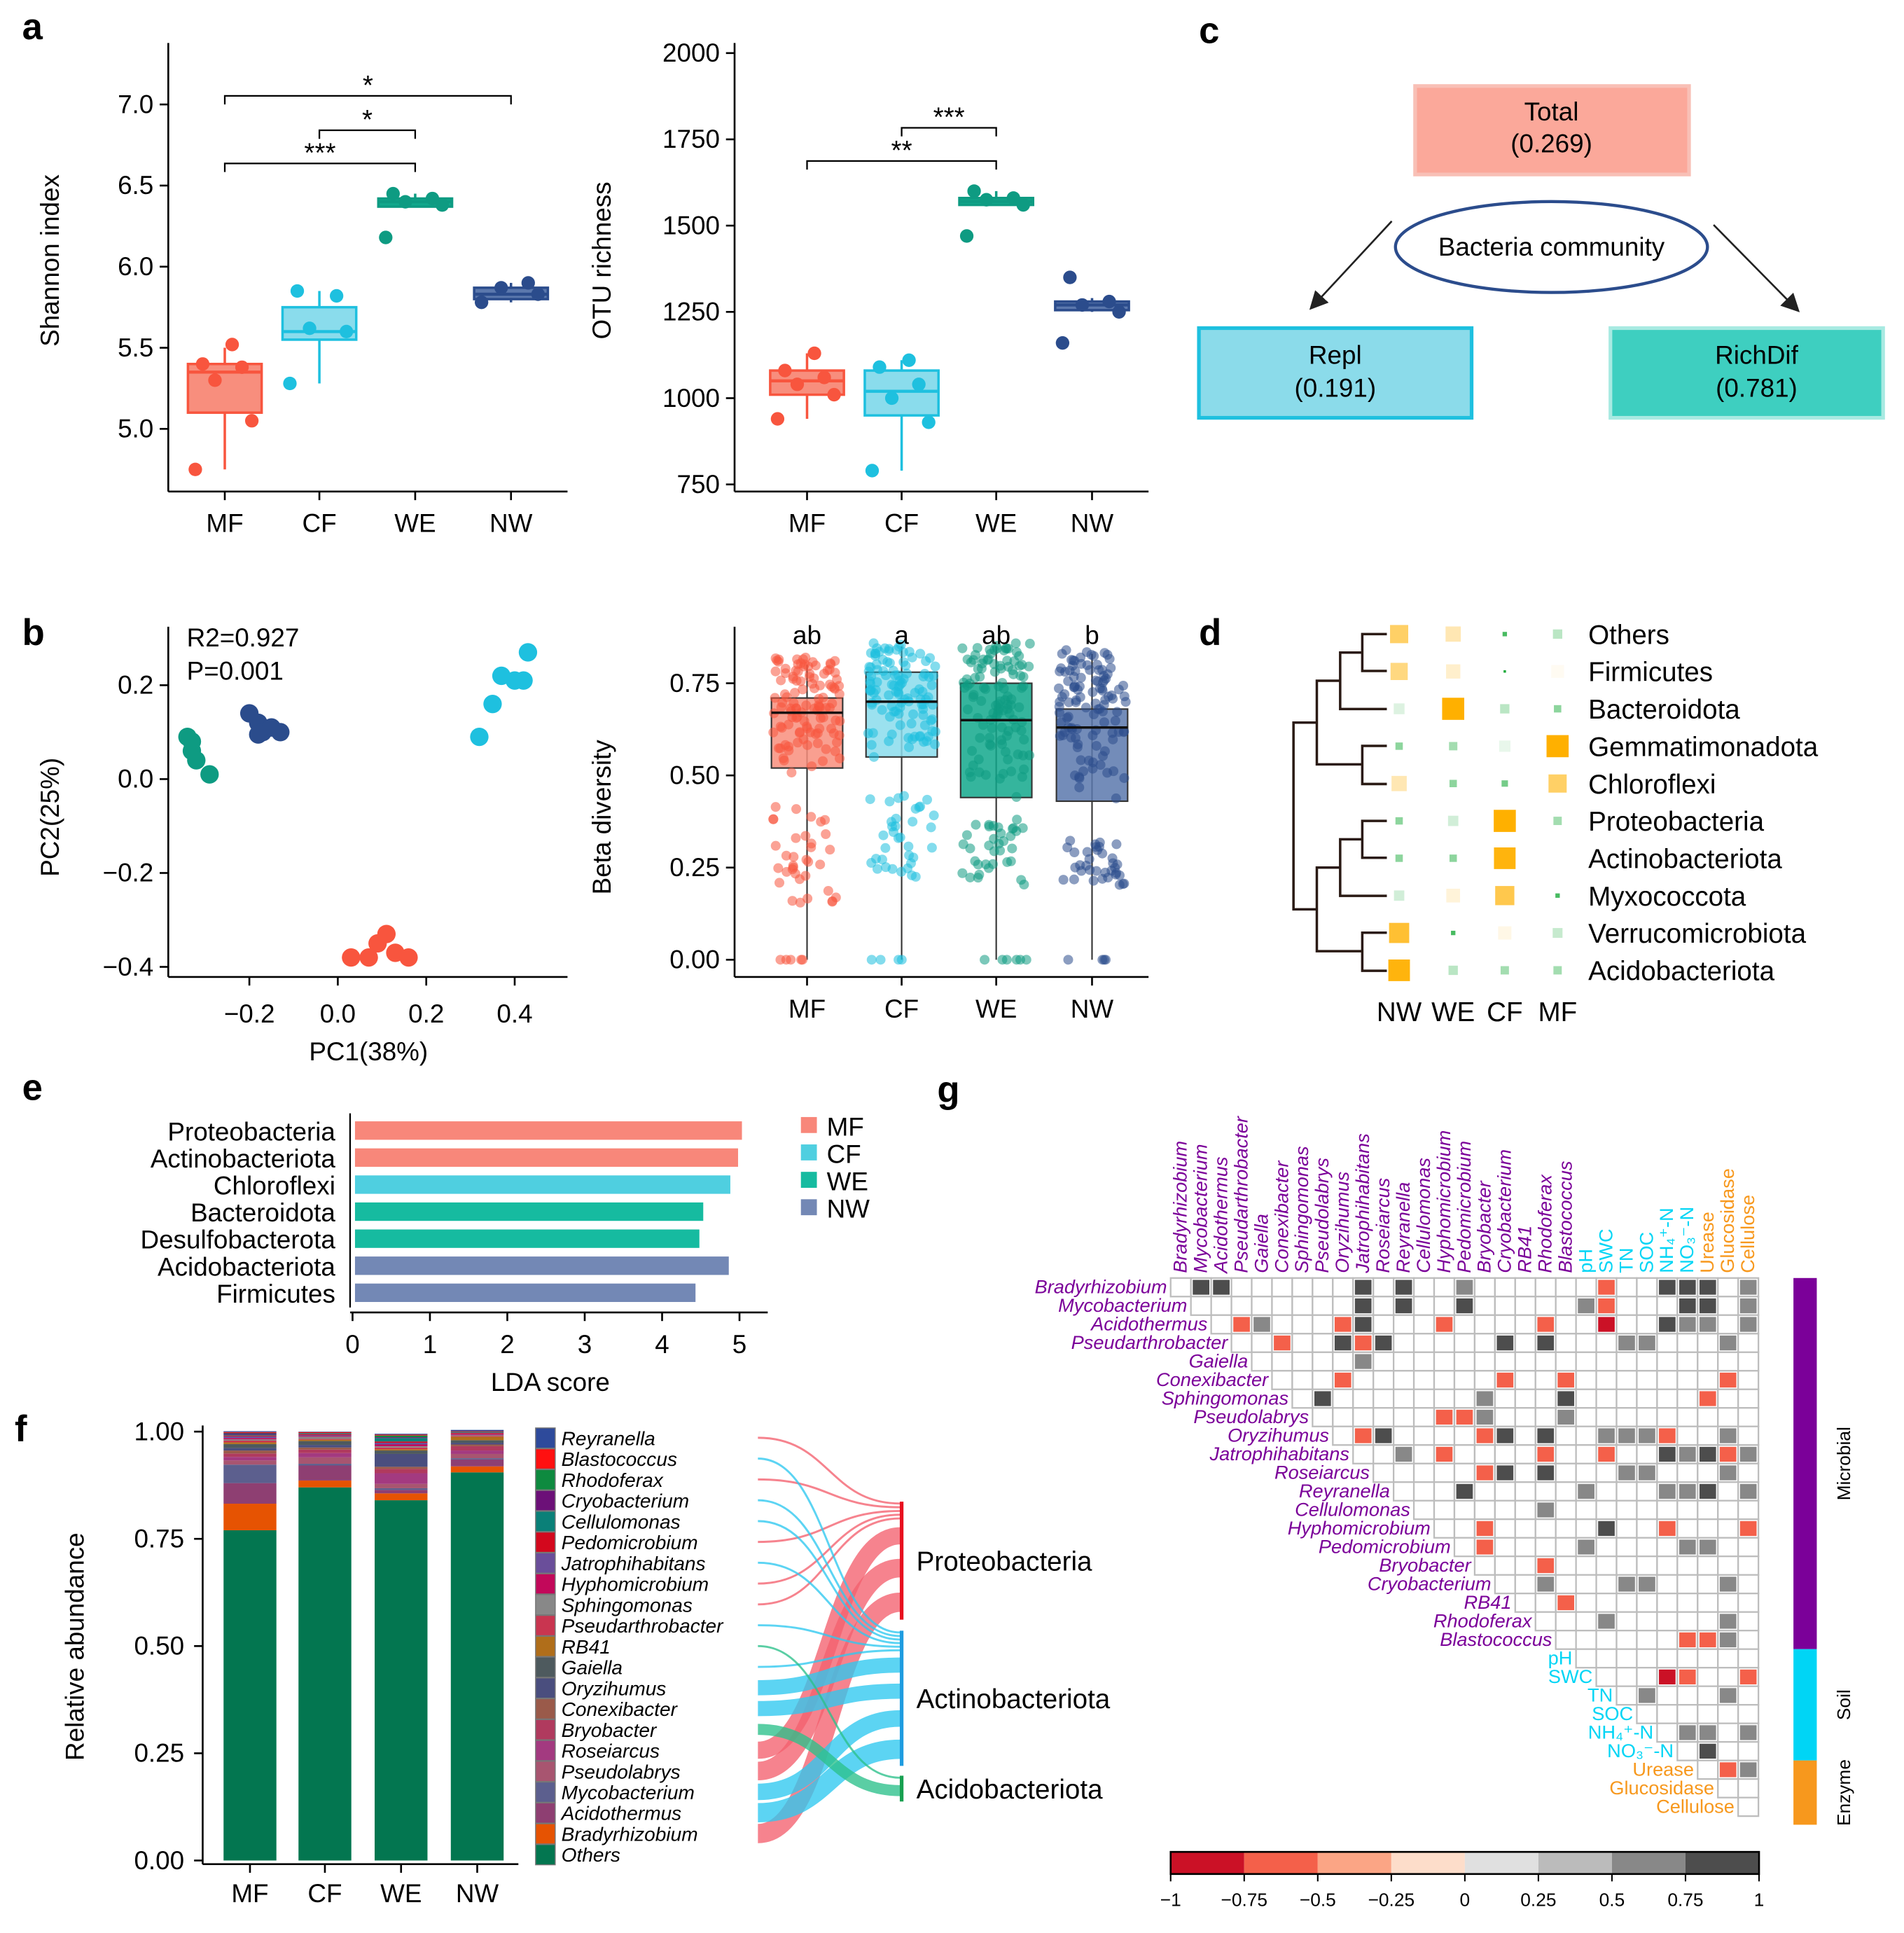  What do you see at coordinates (996, 523) in the screenshot?
I see `x-tick-label: WE` at bounding box center [996, 523].